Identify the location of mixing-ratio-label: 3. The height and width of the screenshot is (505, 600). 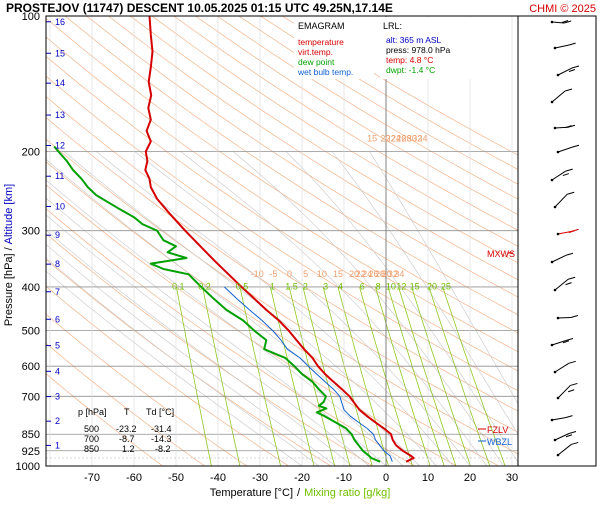
(325, 286).